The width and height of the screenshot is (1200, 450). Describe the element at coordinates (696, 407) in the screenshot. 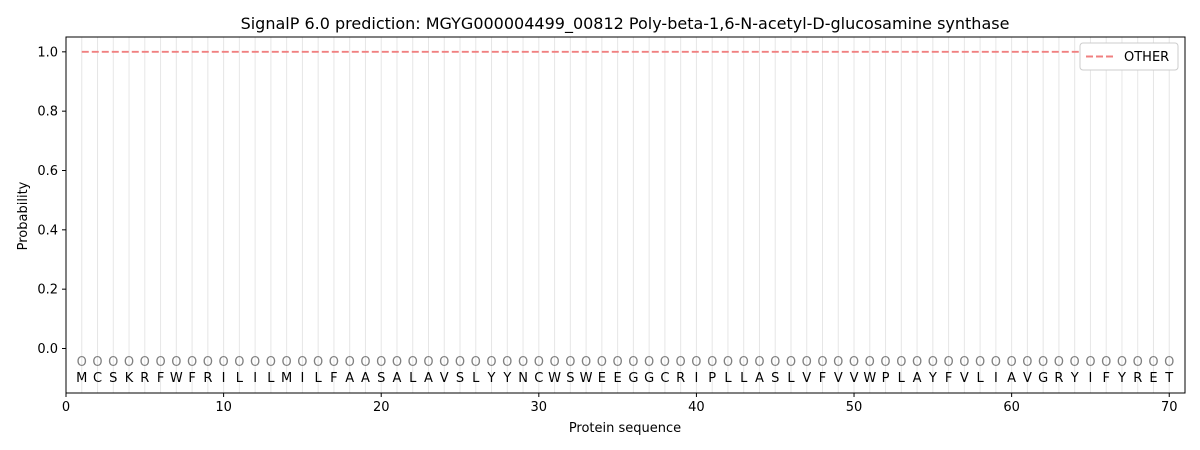

I see `x-tick-label: 40` at that location.